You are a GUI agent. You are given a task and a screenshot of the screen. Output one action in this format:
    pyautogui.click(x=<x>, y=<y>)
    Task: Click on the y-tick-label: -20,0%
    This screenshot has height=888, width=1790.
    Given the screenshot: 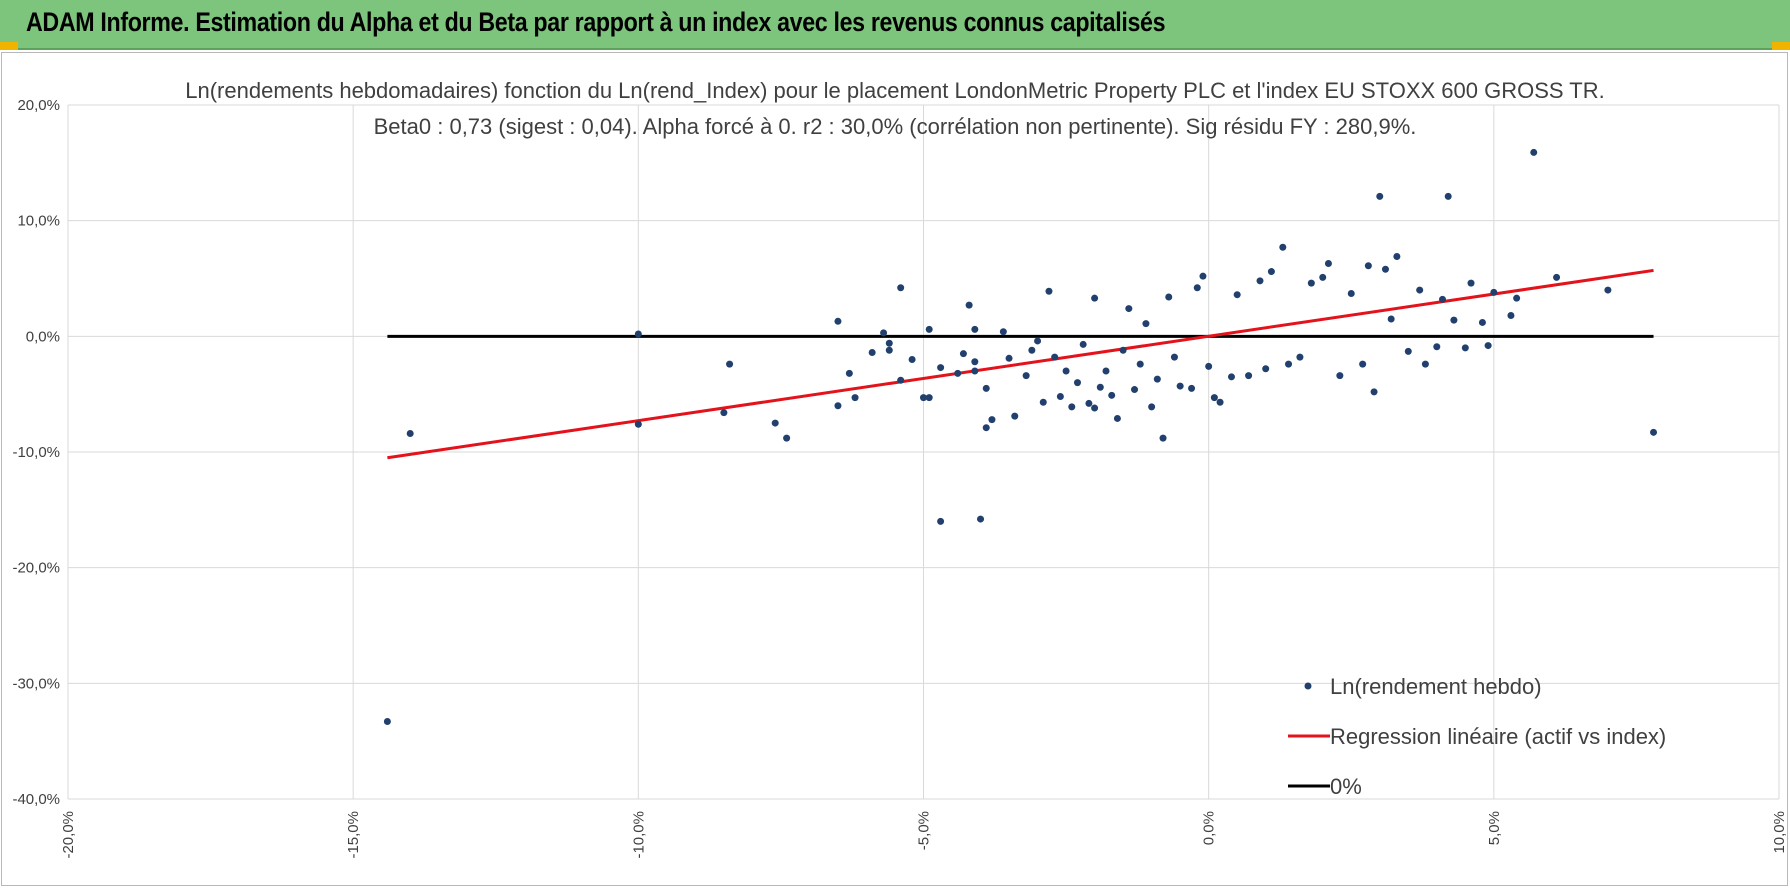 What is the action you would take?
    pyautogui.click(x=36, y=568)
    